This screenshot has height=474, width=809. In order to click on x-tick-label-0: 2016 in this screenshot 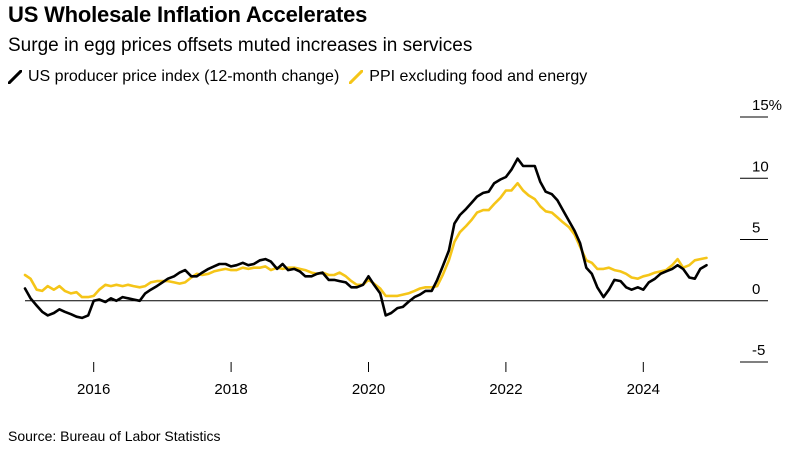, I will do `click(93, 389)`.